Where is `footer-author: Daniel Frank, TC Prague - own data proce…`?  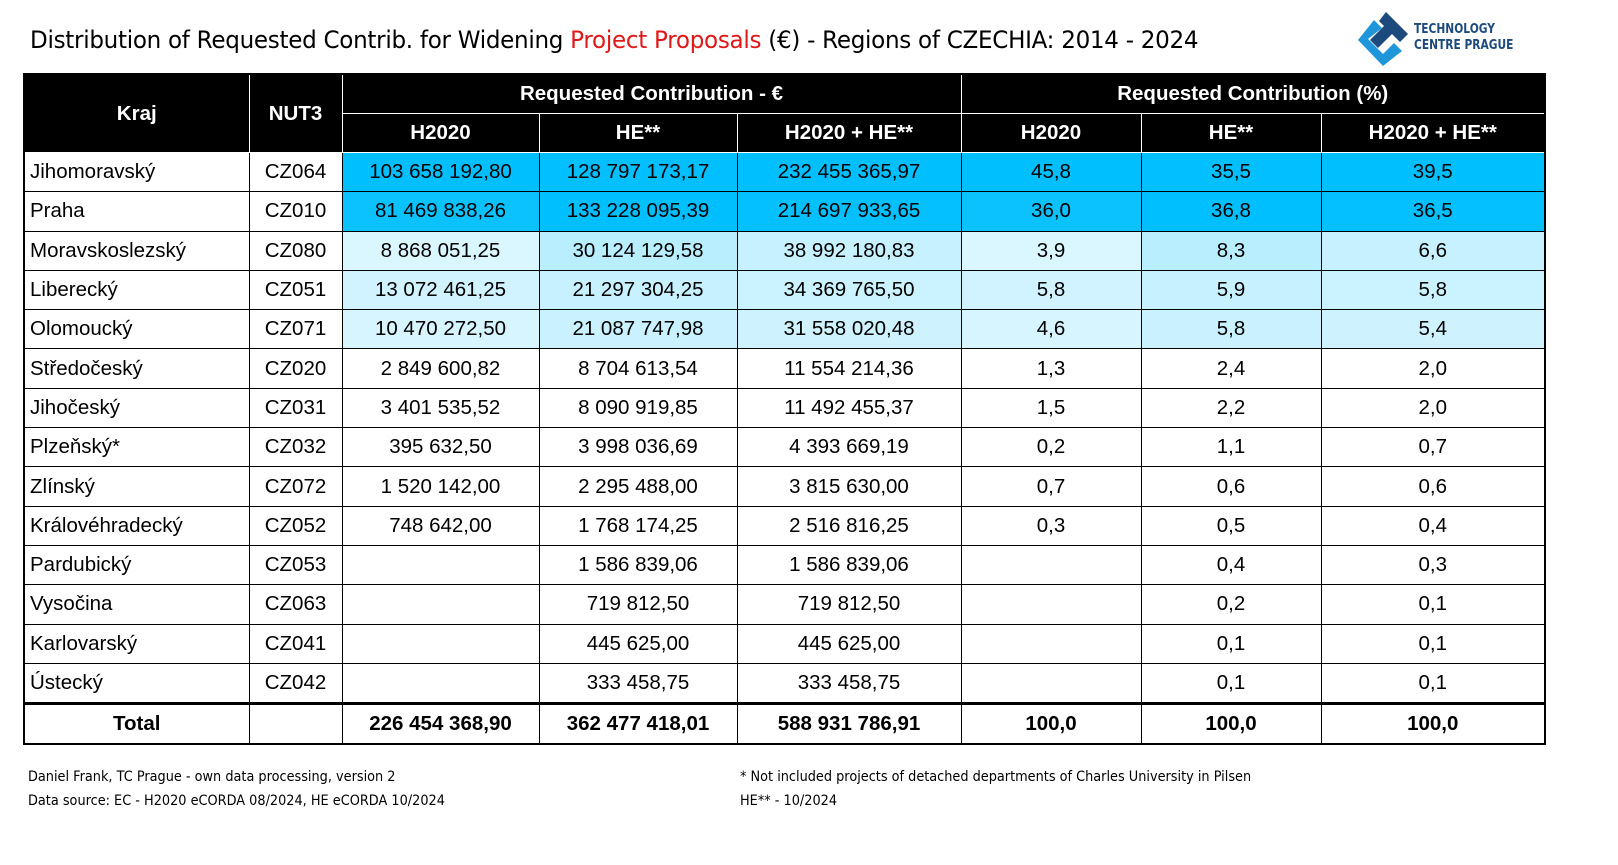
footer-author: Daniel Frank, TC Prague - own data proce… is located at coordinates (212, 777).